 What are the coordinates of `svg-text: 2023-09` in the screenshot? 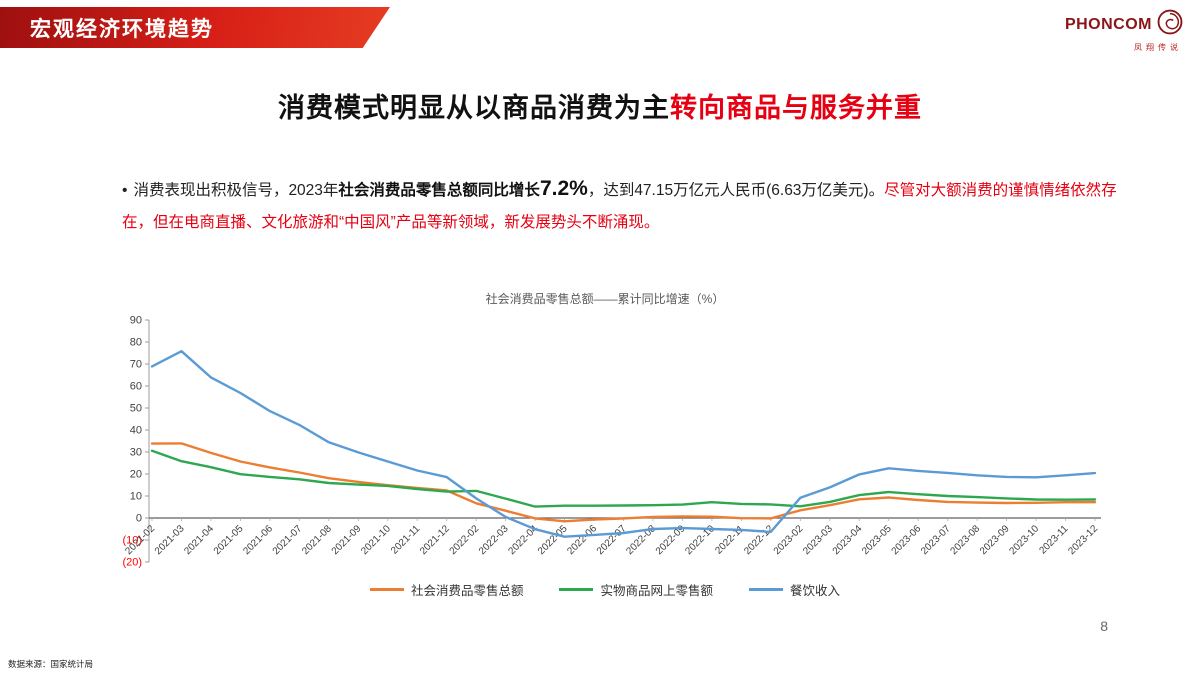 It's located at (995, 540).